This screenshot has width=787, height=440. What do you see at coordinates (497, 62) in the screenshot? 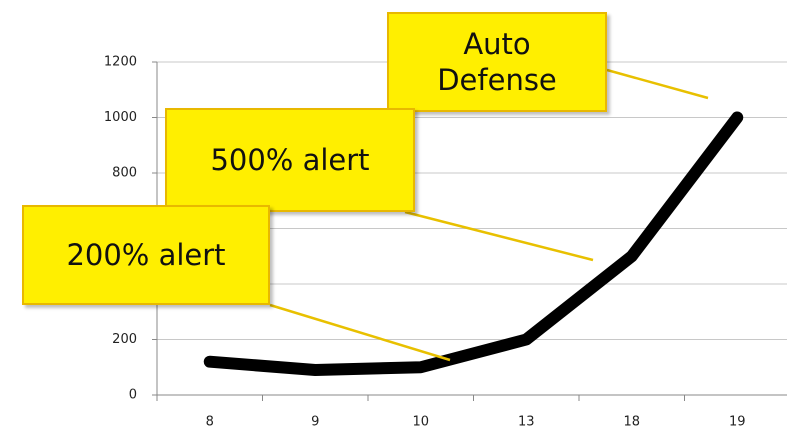
I see `callout: Auto Defense` at bounding box center [497, 62].